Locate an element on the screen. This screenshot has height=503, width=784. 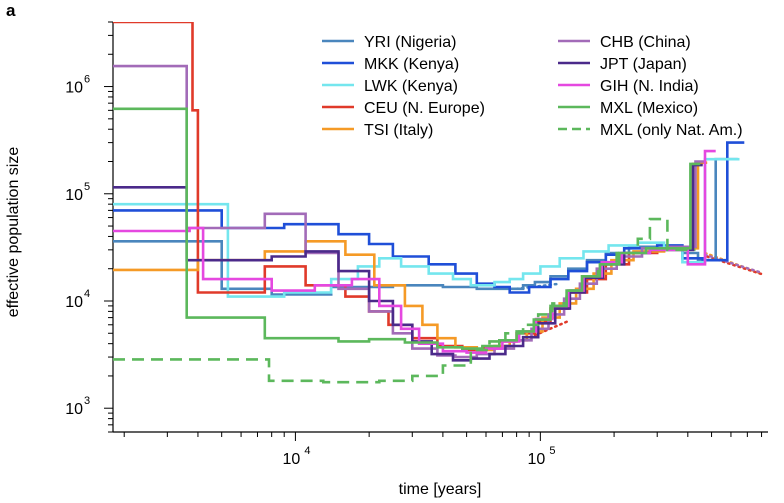
legend-label-yri: YRI (Nigeria) is located at coordinates (410, 42).